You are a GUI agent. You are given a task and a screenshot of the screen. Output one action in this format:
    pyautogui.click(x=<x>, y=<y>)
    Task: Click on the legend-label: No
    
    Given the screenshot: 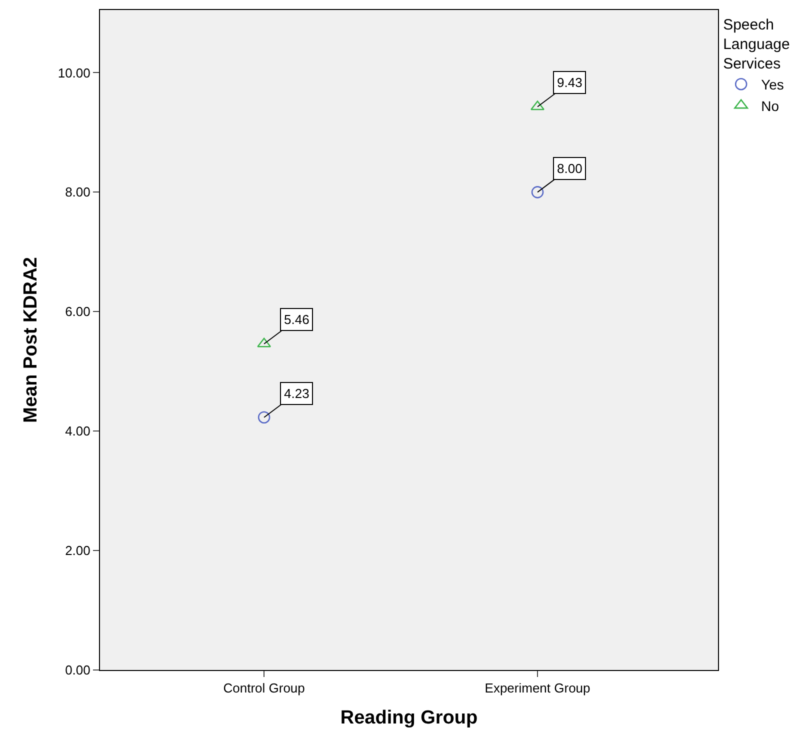 What is the action you would take?
    pyautogui.click(x=770, y=106)
    